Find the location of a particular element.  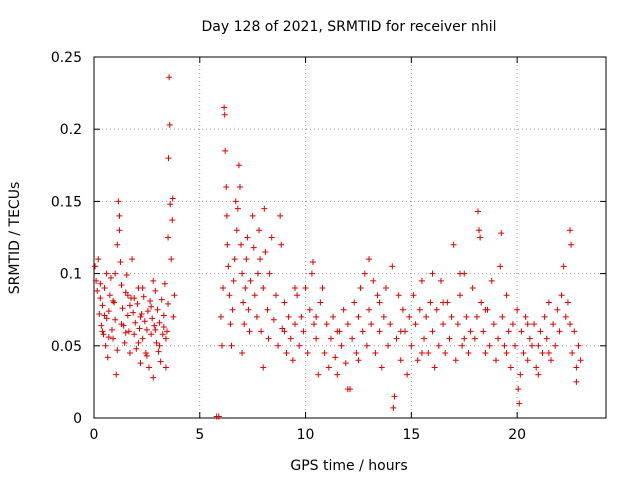

y-tick-label: 0 is located at coordinates (77, 419).